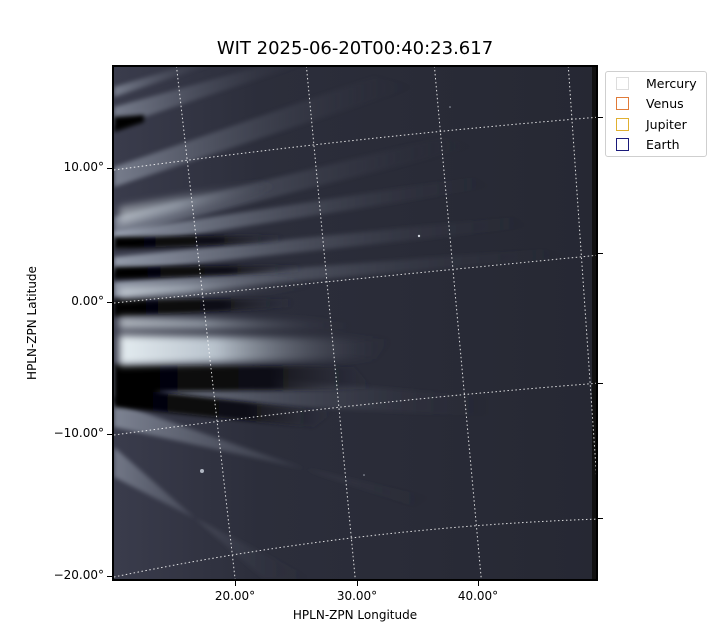 The width and height of the screenshot is (720, 640). I want to click on legend-item-mercury: Mercury, so click(656, 83).